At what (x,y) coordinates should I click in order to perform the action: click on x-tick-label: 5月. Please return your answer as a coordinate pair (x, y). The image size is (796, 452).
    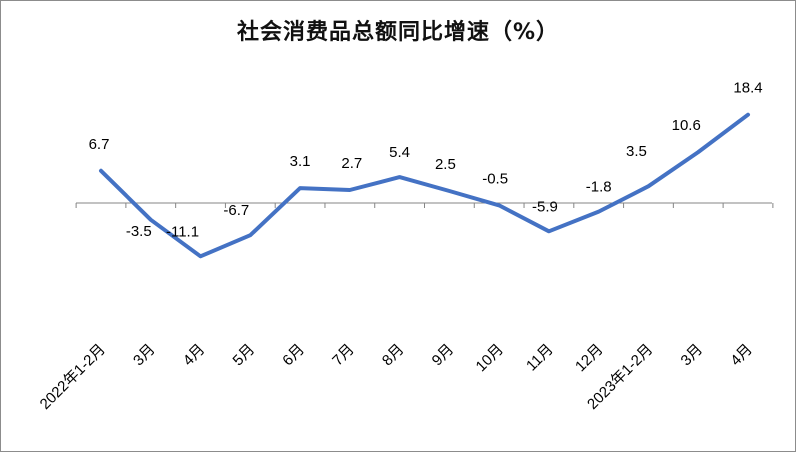
    Looking at the image, I should click on (244, 355).